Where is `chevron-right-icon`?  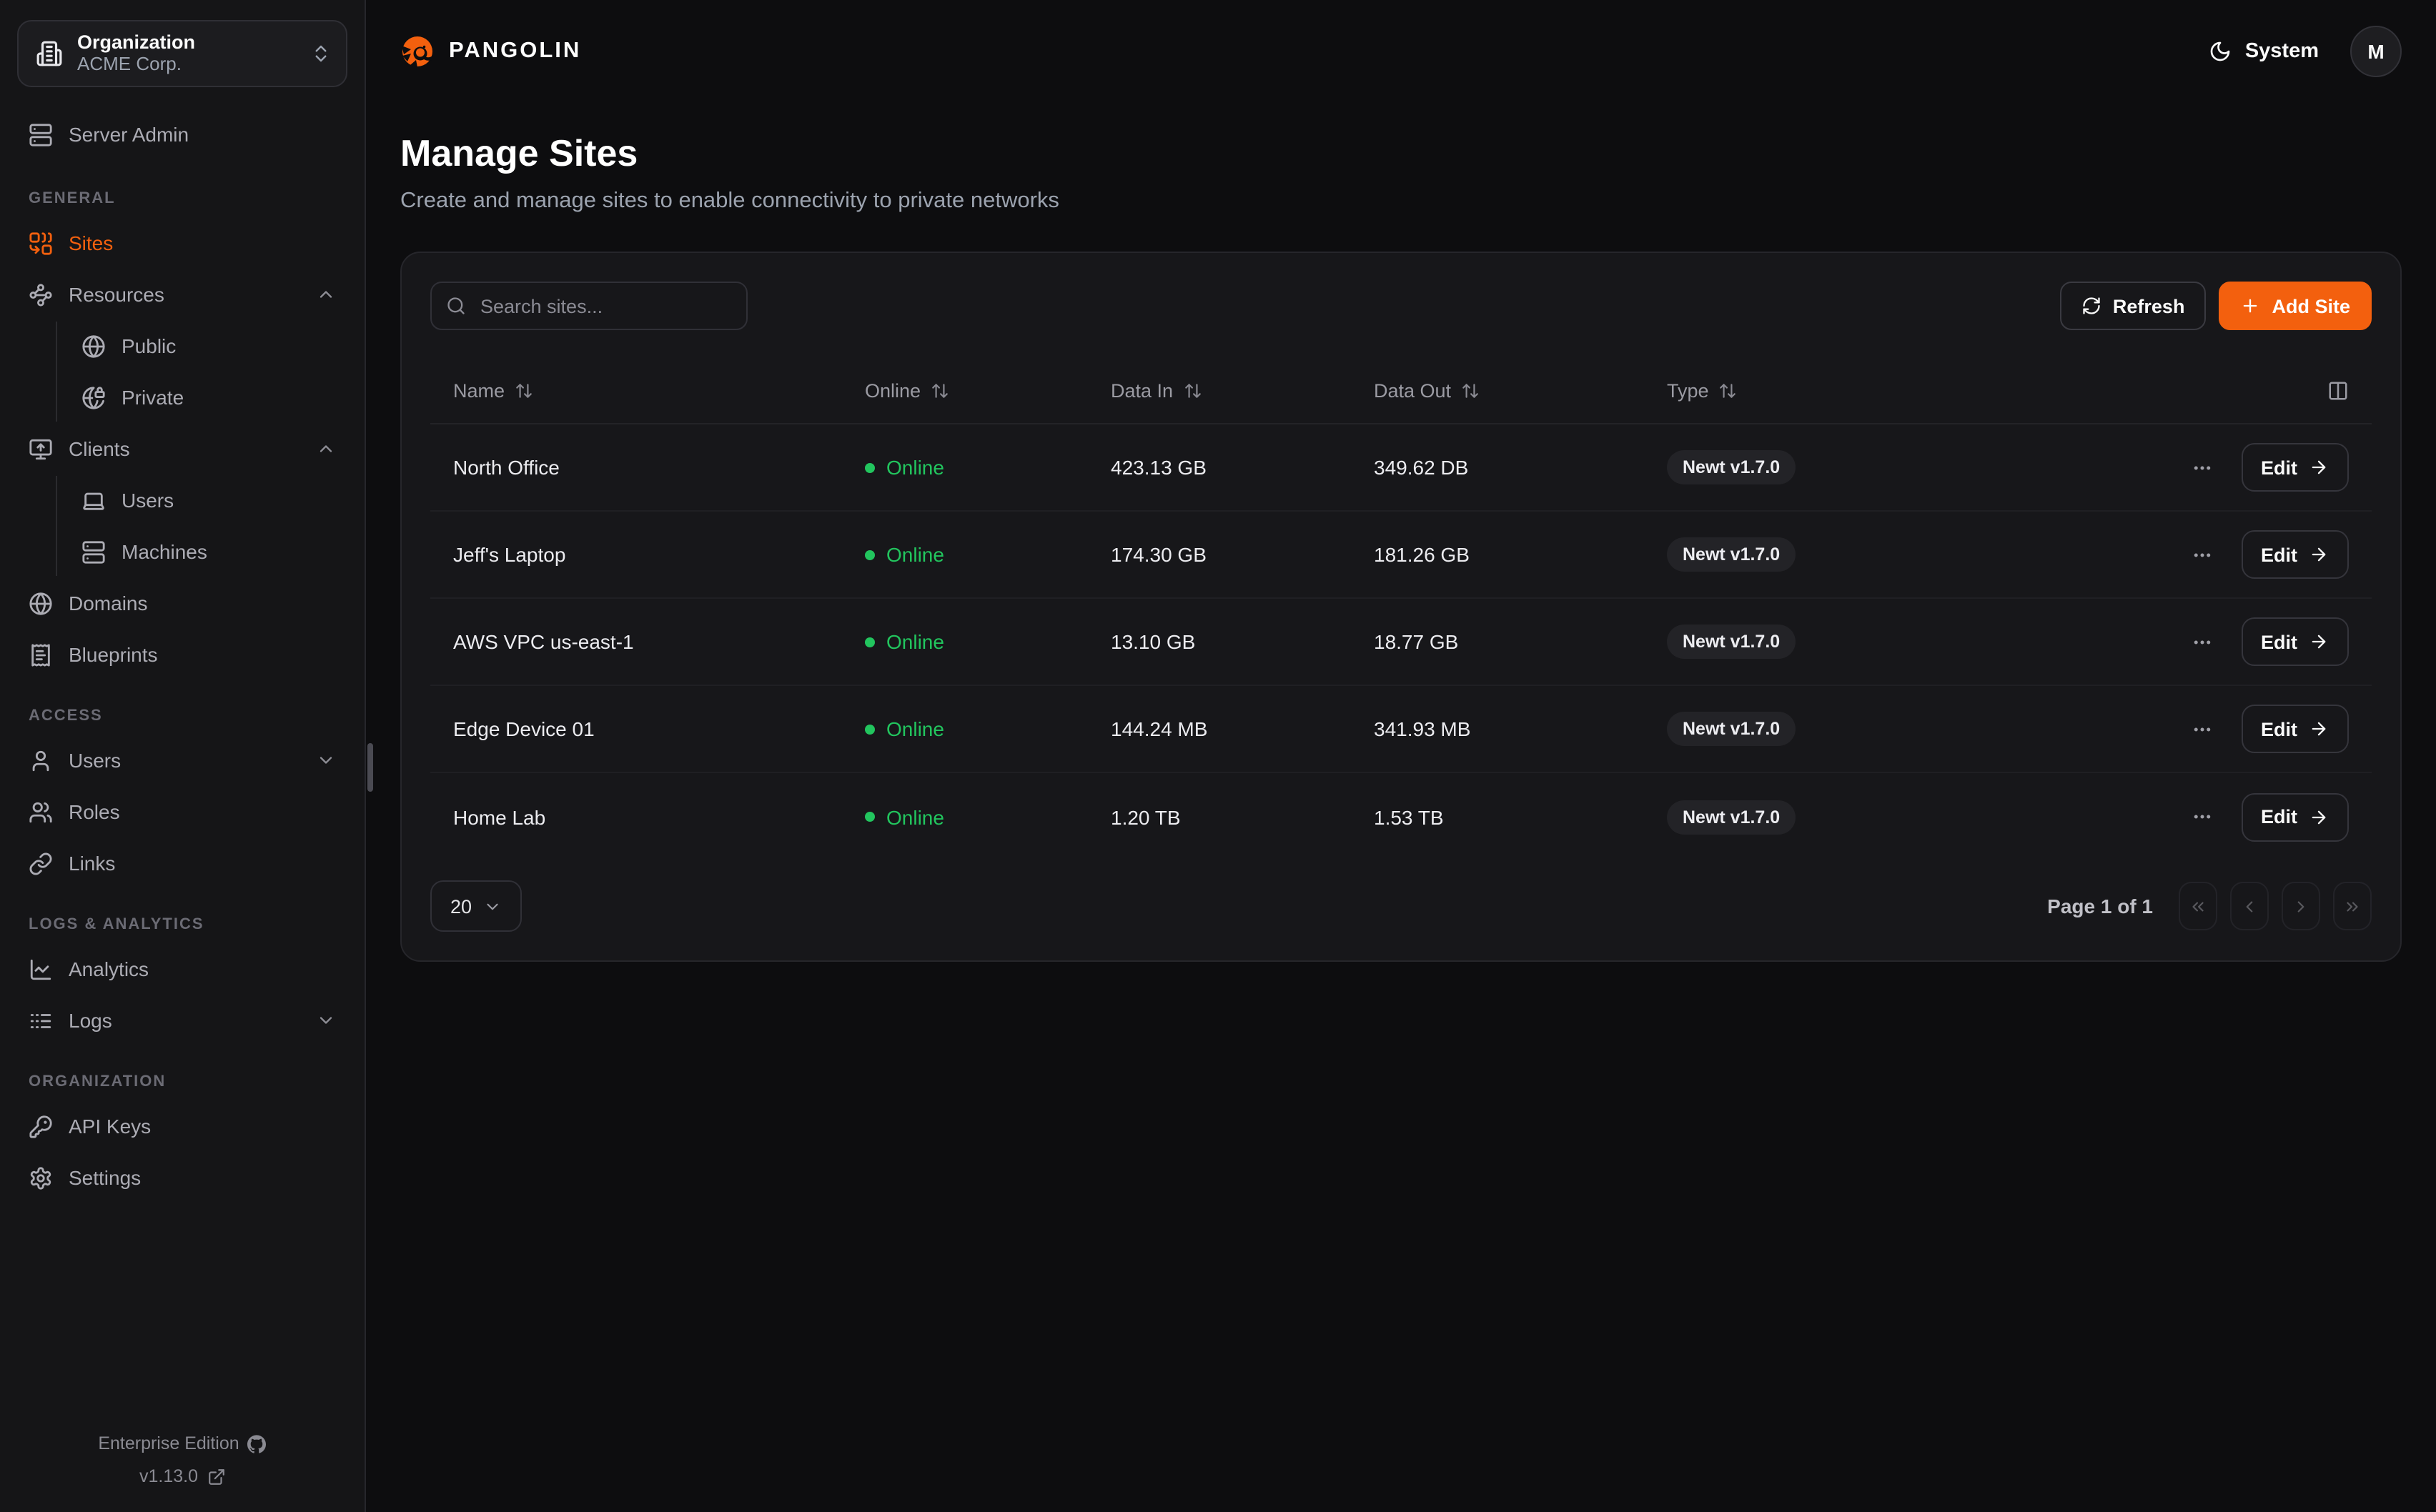
chevron-right-icon is located at coordinates (2301, 906).